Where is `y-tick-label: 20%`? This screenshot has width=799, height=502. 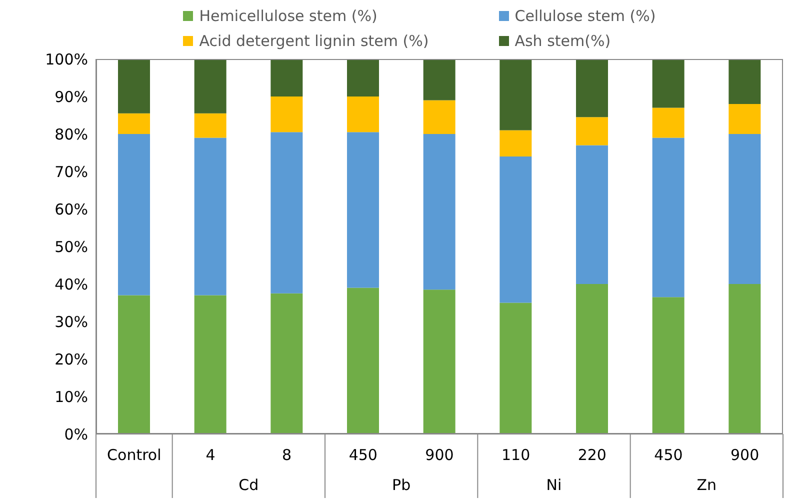 y-tick-label: 20% is located at coordinates (71, 359).